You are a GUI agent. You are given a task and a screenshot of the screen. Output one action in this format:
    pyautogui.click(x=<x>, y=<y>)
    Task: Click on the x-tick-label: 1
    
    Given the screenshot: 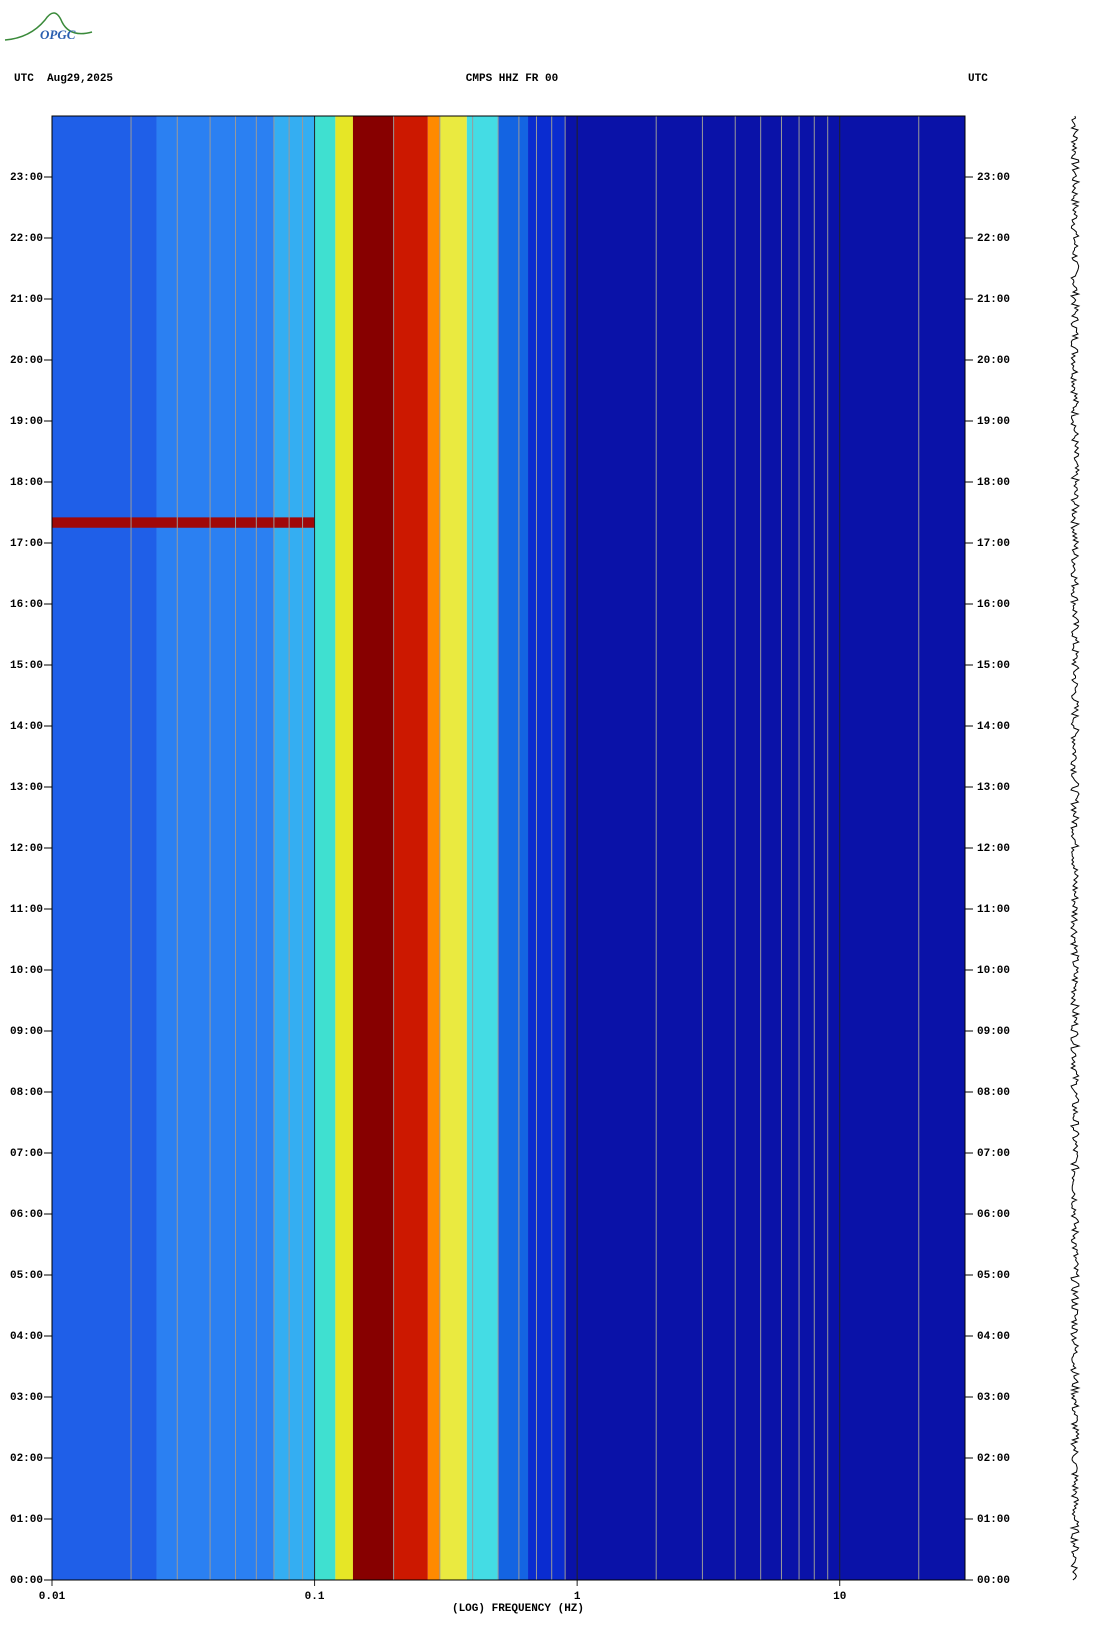 What is the action you would take?
    pyautogui.click(x=577, y=1597)
    